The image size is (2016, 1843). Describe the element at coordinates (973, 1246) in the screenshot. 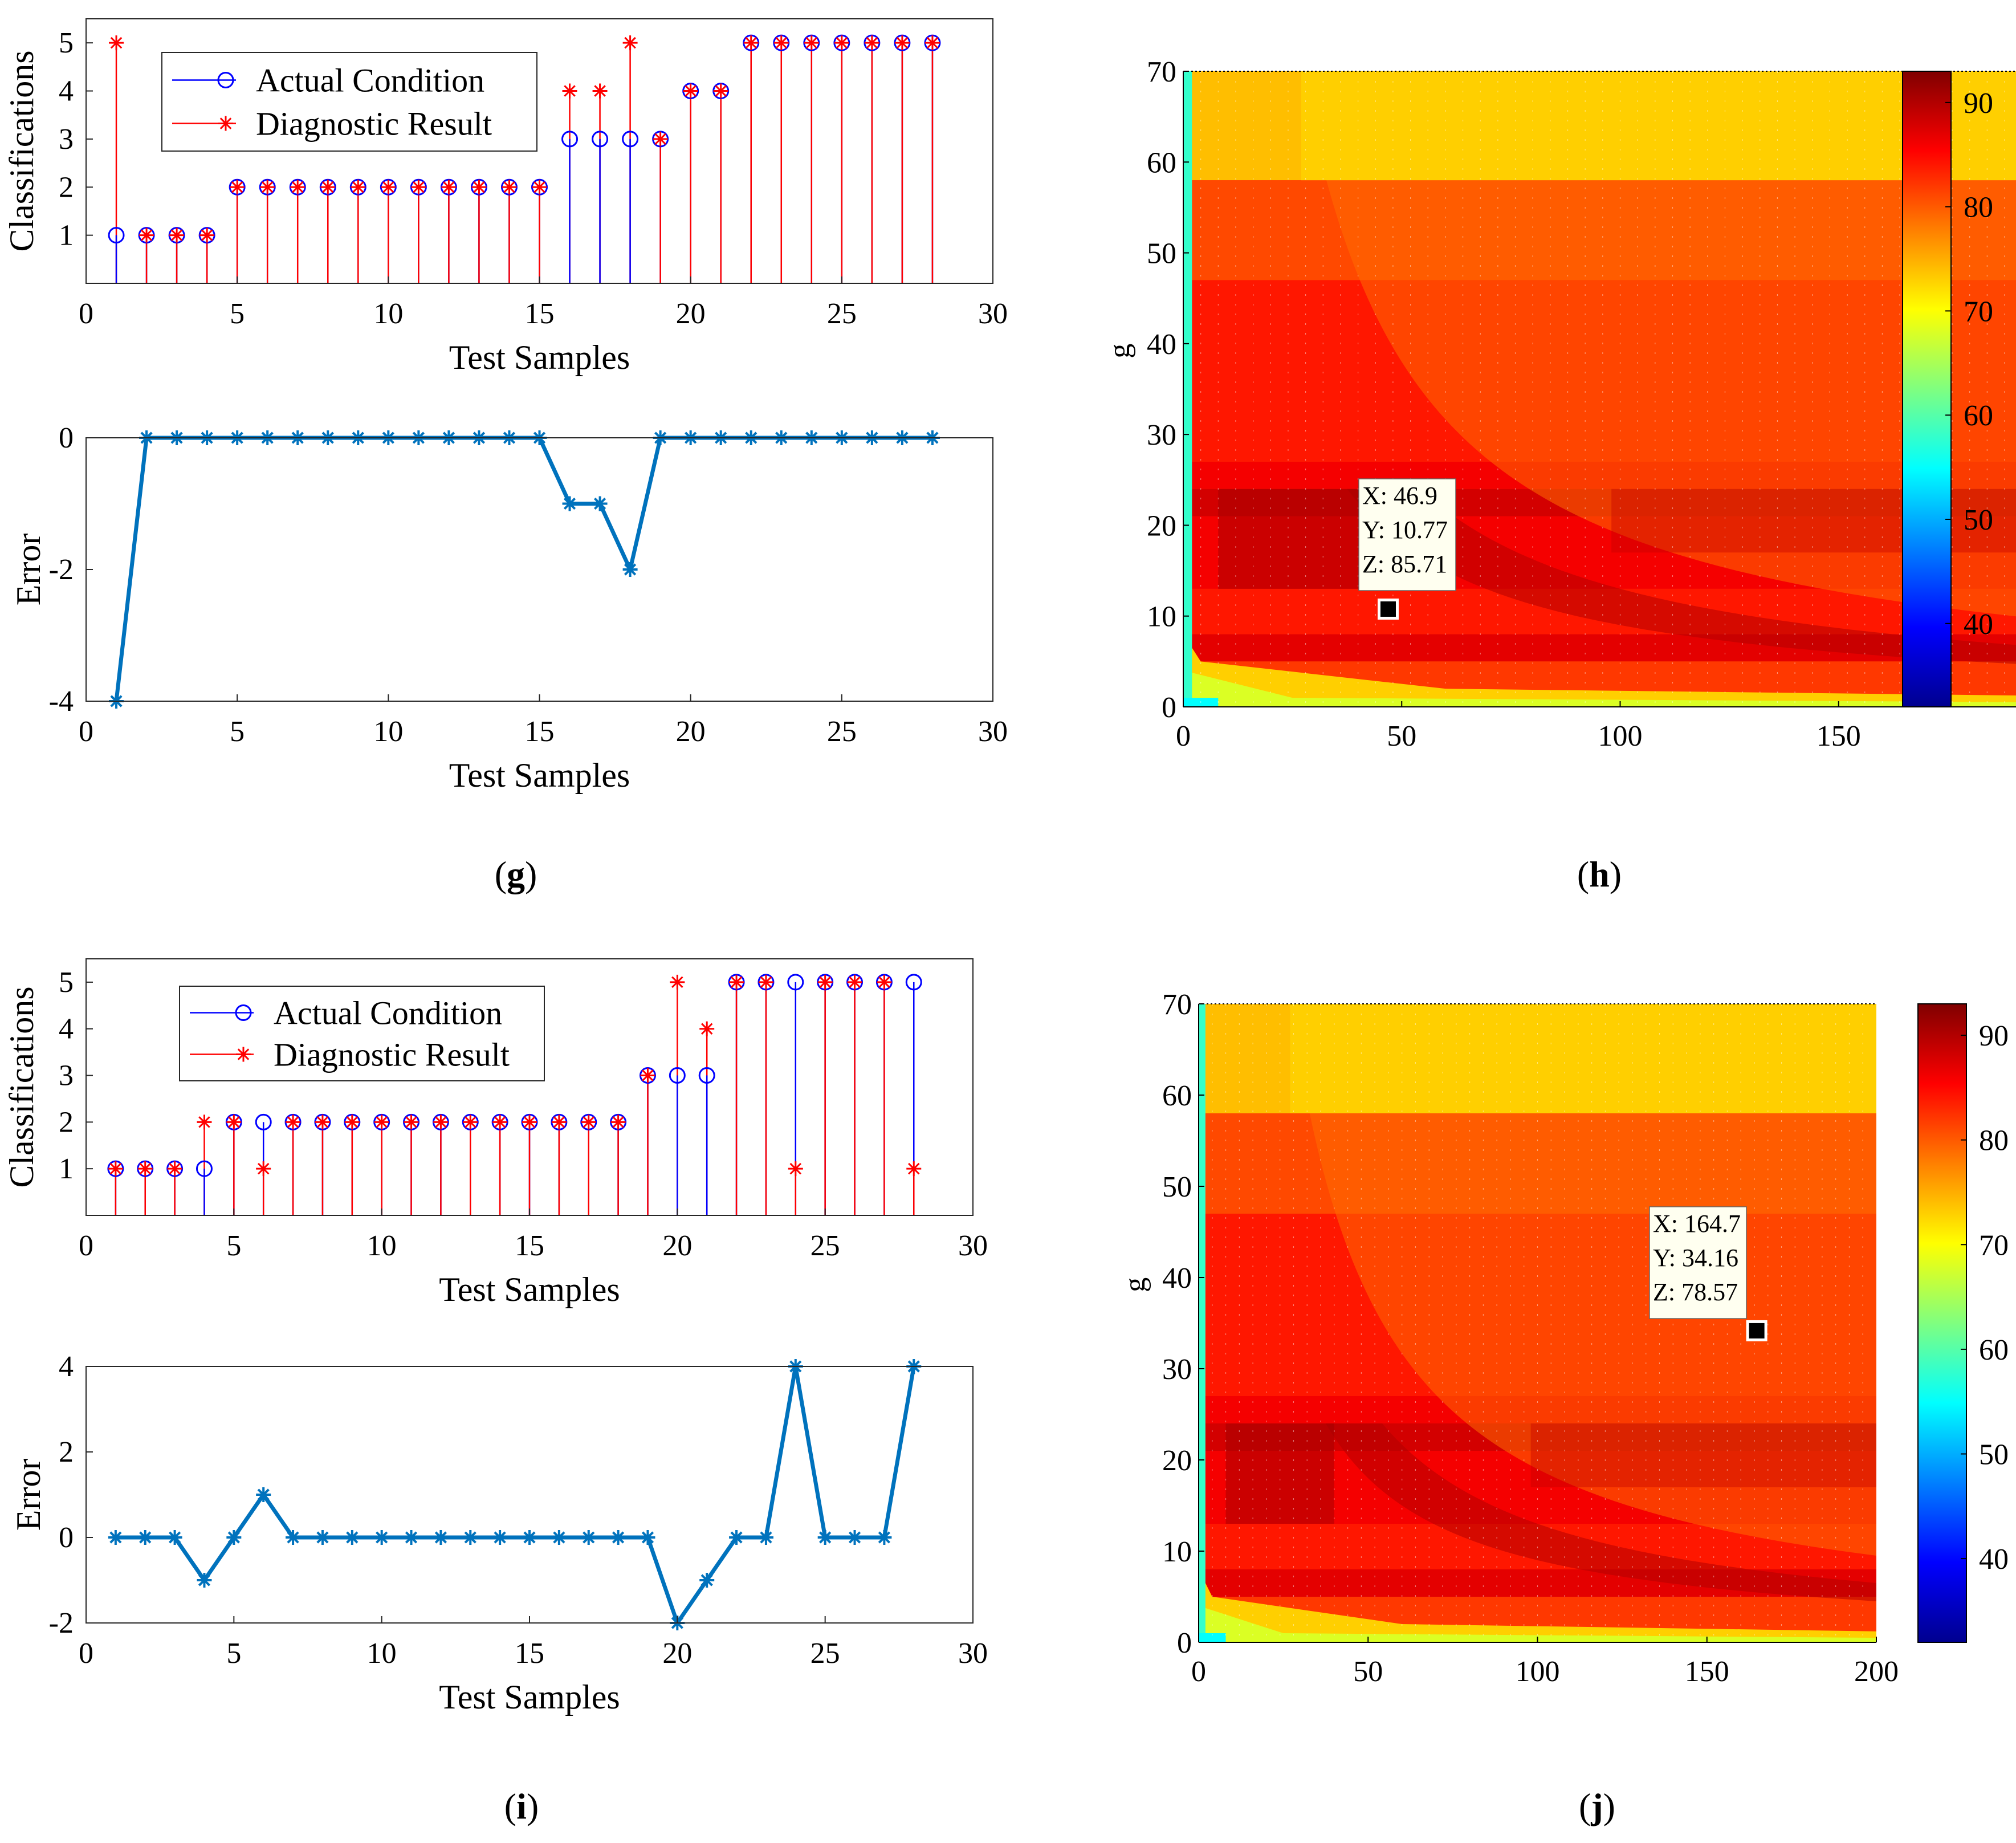

I see `x-tick-label: 30` at that location.